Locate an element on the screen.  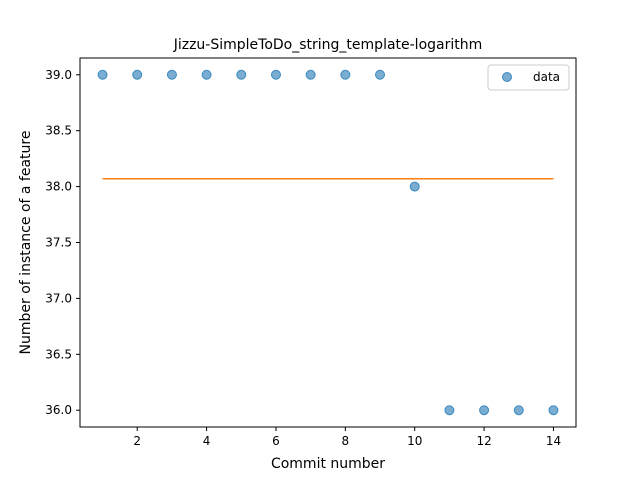
x-tick-label: 4 is located at coordinates (207, 441).